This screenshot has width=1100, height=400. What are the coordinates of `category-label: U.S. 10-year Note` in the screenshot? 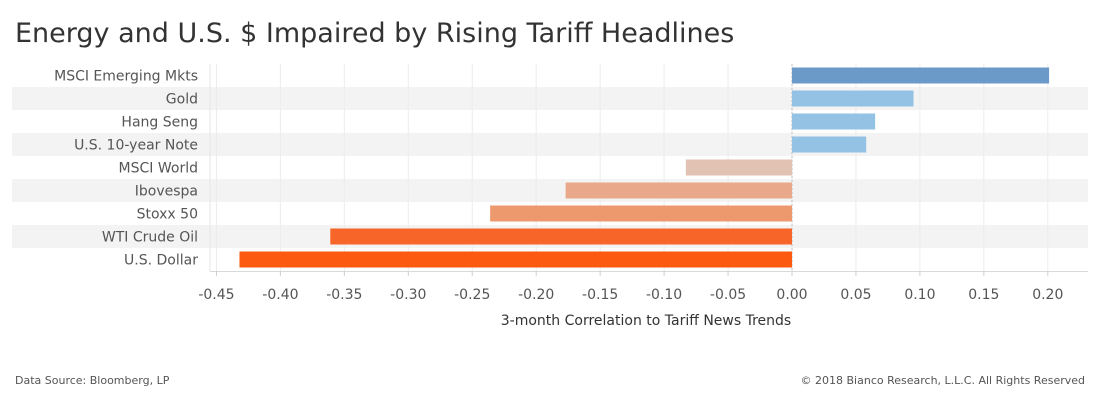 It's located at (136, 146).